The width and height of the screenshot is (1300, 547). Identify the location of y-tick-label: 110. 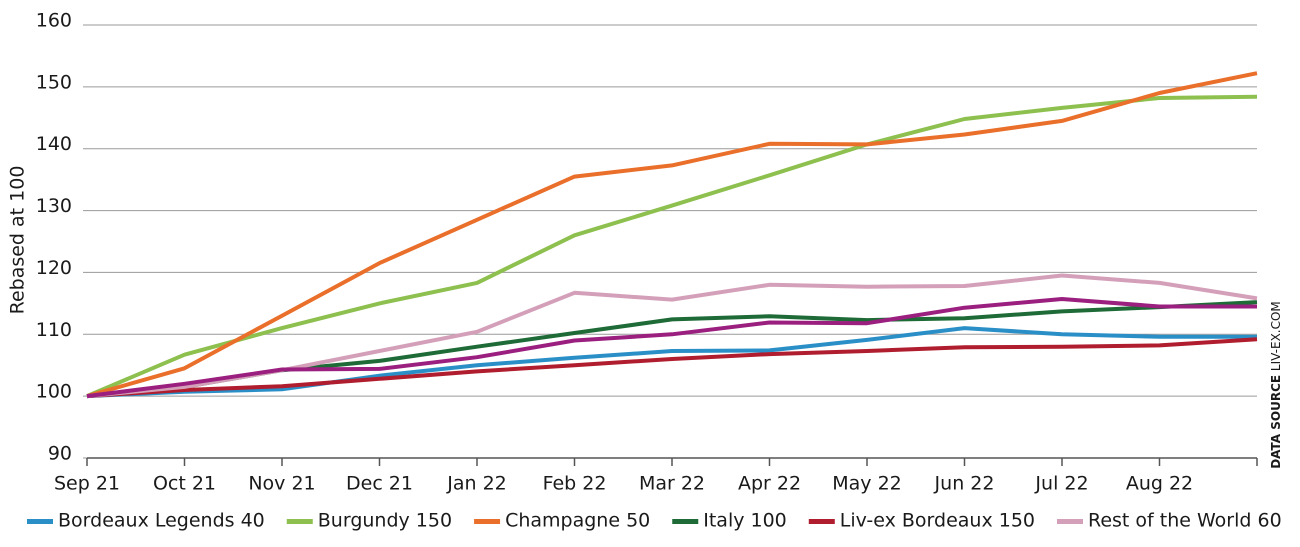
(54, 330).